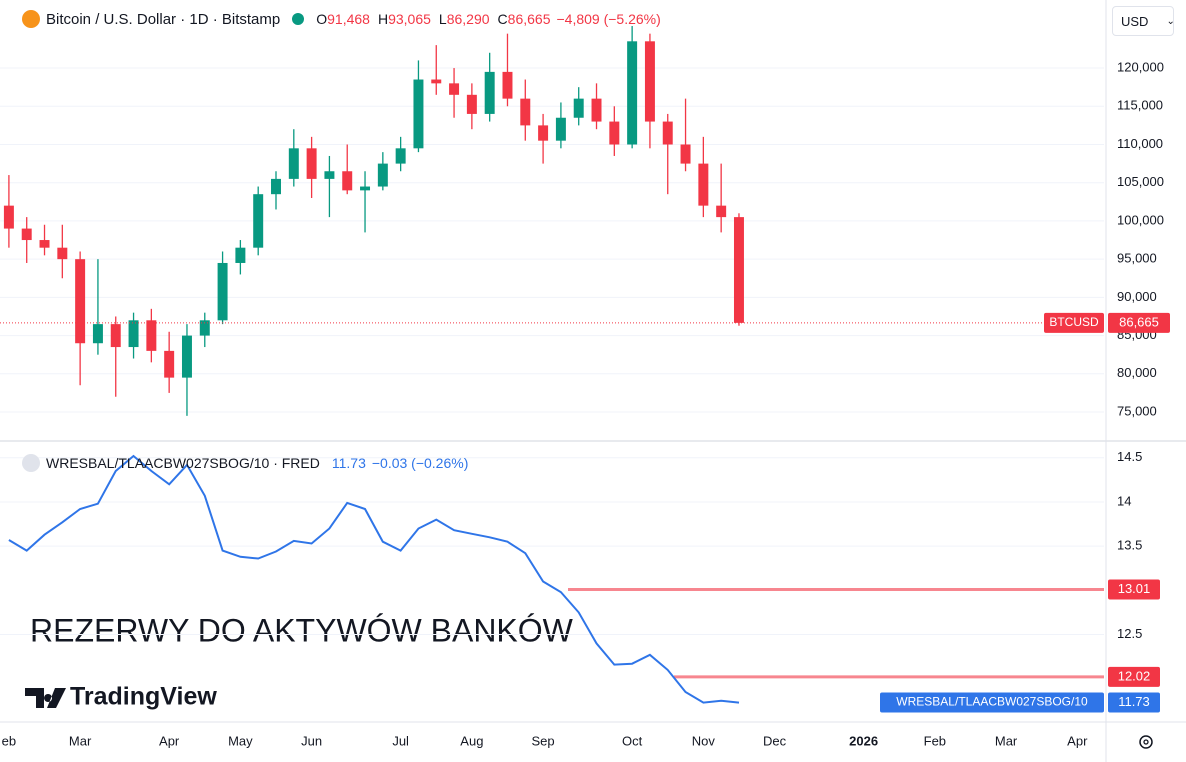  I want to click on y-tick-label: 14, so click(1124, 500).